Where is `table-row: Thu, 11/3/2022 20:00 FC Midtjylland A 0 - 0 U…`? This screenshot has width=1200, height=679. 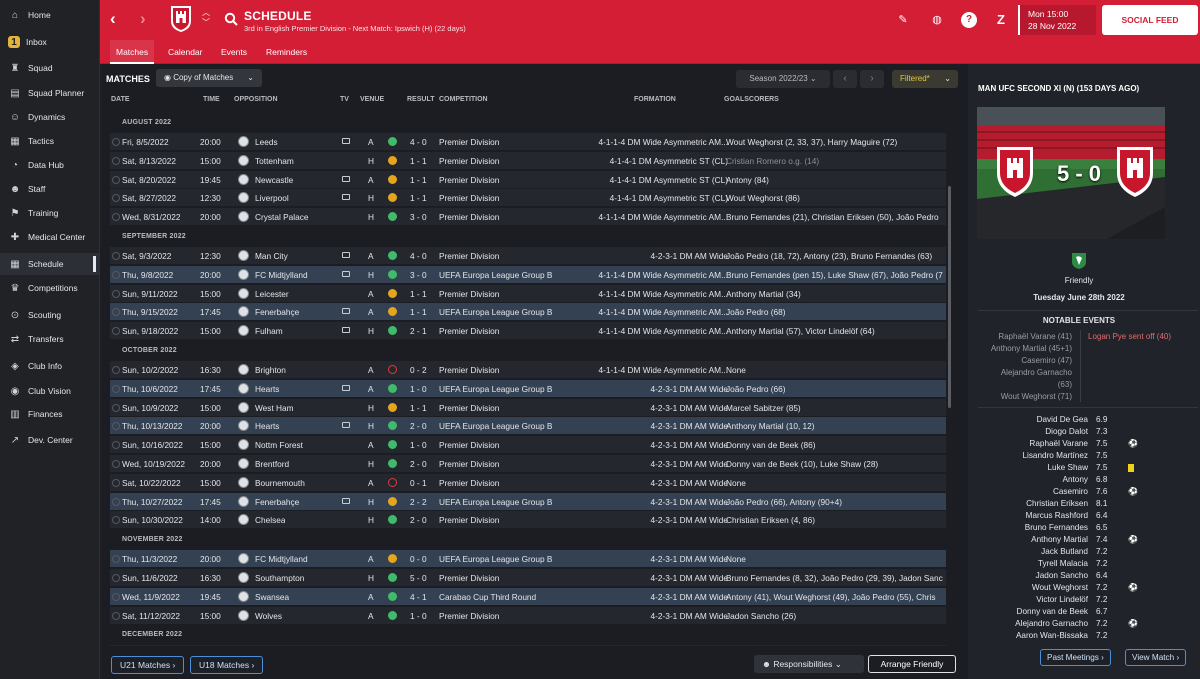
table-row: Thu, 11/3/2022 20:00 FC Midtjylland A 0 - 0 U… is located at coordinates (528, 559).